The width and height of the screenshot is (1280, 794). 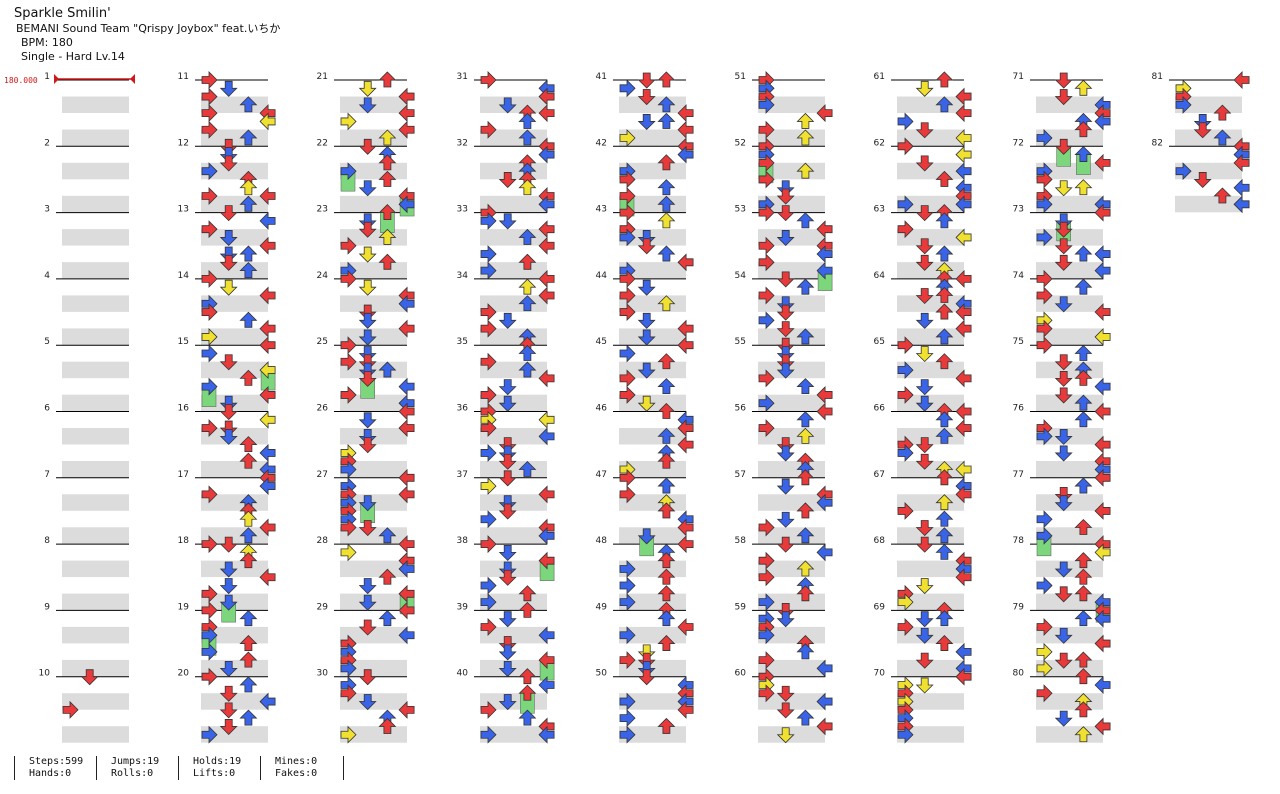 I want to click on measure-number: 45, so click(x=601, y=342).